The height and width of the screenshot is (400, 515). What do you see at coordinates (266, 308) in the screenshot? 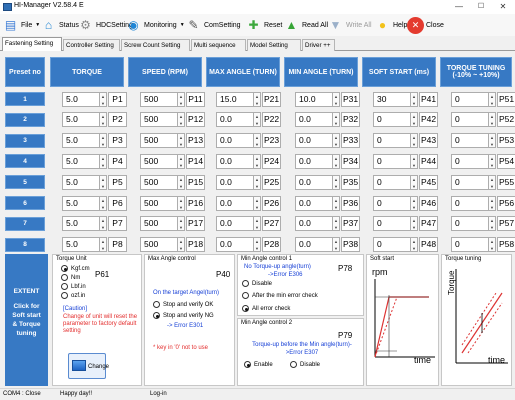
I see `min-angle1-option-3: All error check` at bounding box center [266, 308].